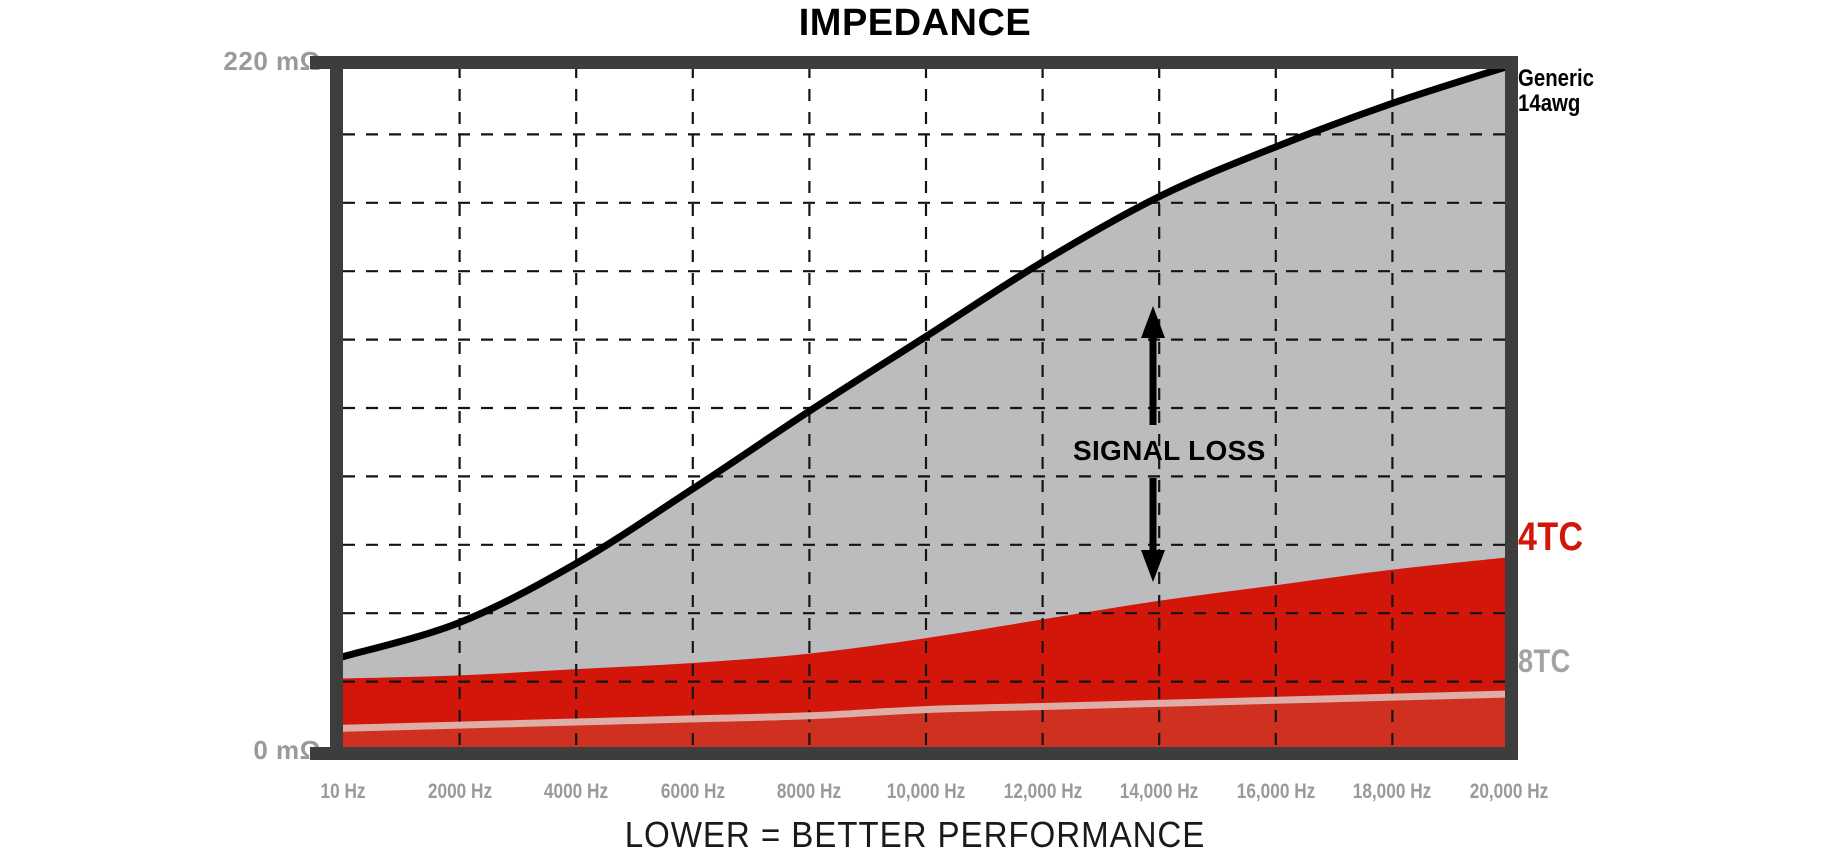 This screenshot has height=860, width=1830. Describe the element at coordinates (1392, 791) in the screenshot. I see `x-tick-label: 18,000 Hz` at that location.